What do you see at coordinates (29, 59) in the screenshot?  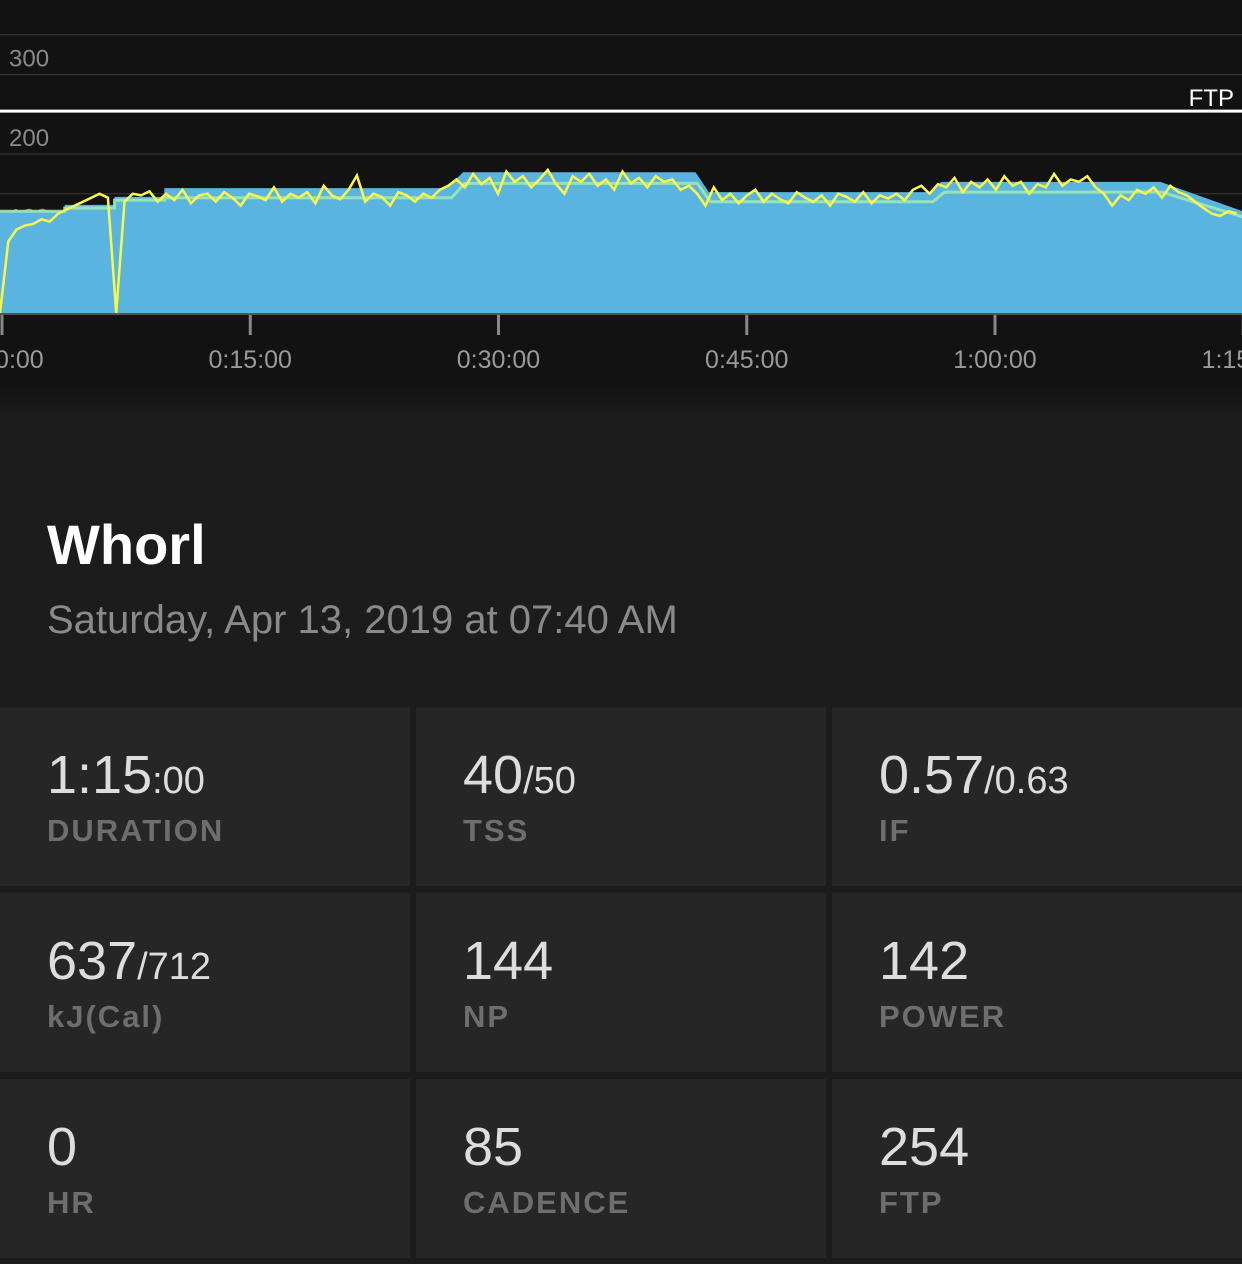 I see `y-tick-label: 300` at bounding box center [29, 59].